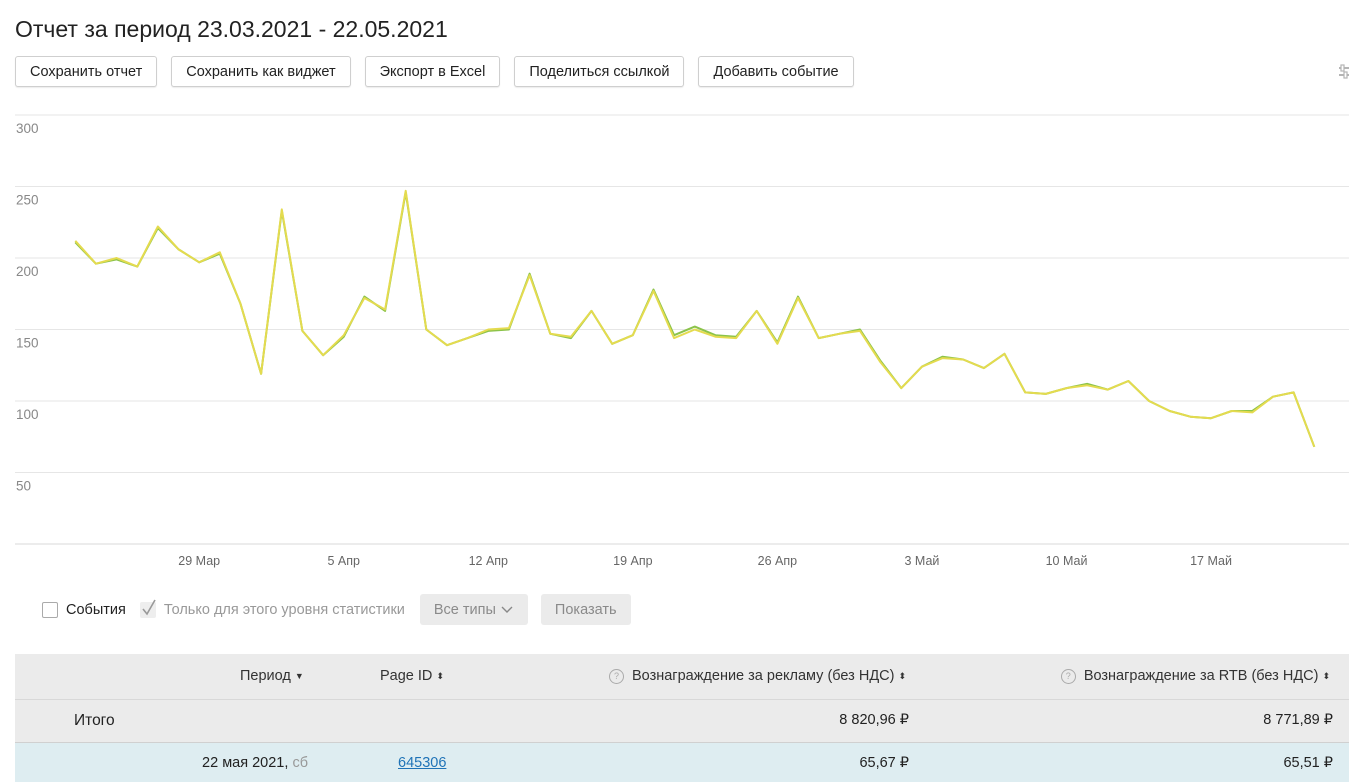 This screenshot has height=782, width=1349. Describe the element at coordinates (488, 561) in the screenshot. I see `x-tick-label: 12 Апр` at that location.